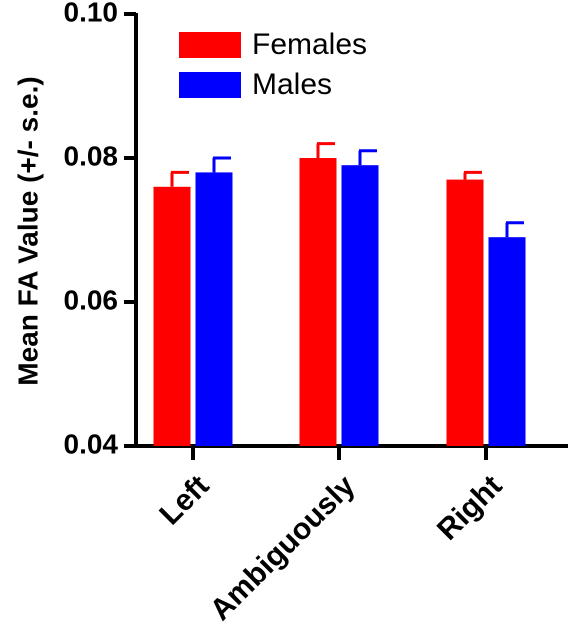 The height and width of the screenshot is (641, 570). Describe the element at coordinates (27, 230) in the screenshot. I see `y-axis-label: Mean FA Value (+/- s.e.)` at that location.